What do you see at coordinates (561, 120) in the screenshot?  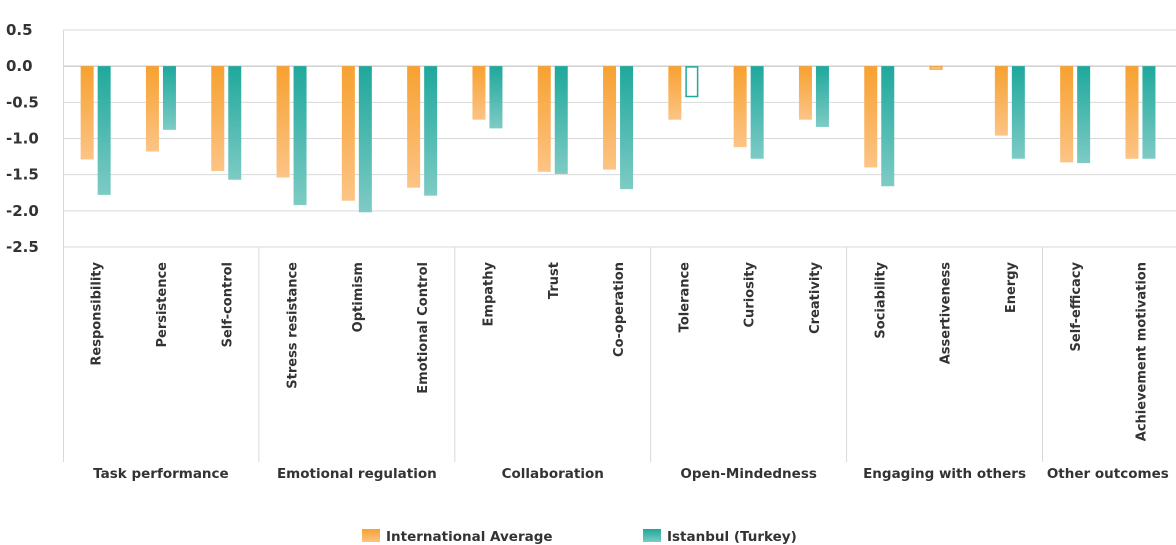 I see `bar-istanbul-turkey-trust` at bounding box center [561, 120].